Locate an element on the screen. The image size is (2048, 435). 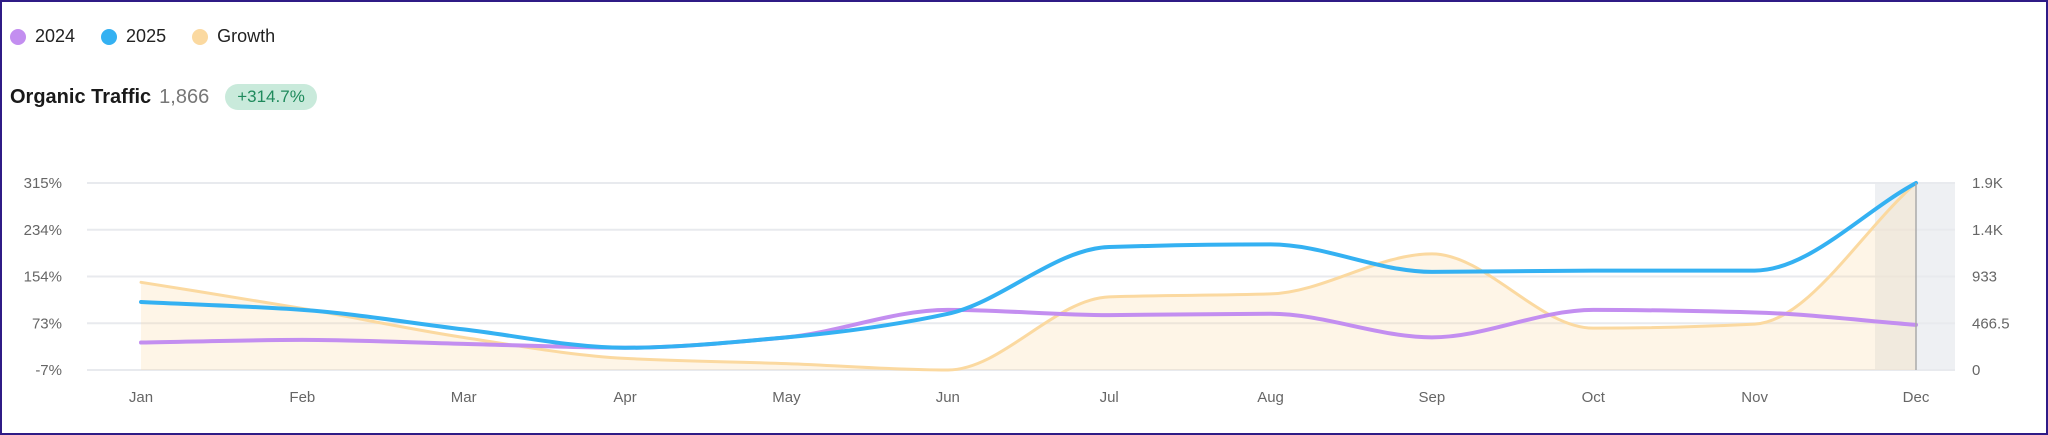
right-axis-tick: 1.9K is located at coordinates (1987, 183).